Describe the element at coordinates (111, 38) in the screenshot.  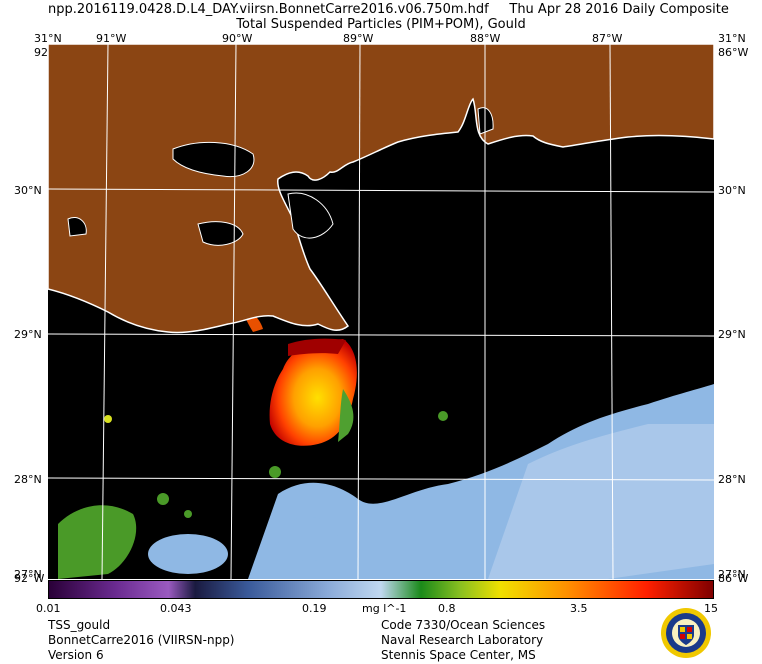
I see `lon-label-91: 91°W` at that location.